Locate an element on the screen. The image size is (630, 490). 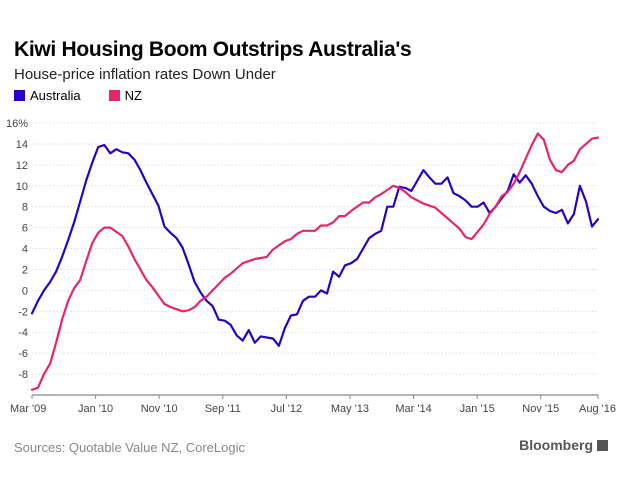
x-tick-label: May '13 is located at coordinates (350, 409).